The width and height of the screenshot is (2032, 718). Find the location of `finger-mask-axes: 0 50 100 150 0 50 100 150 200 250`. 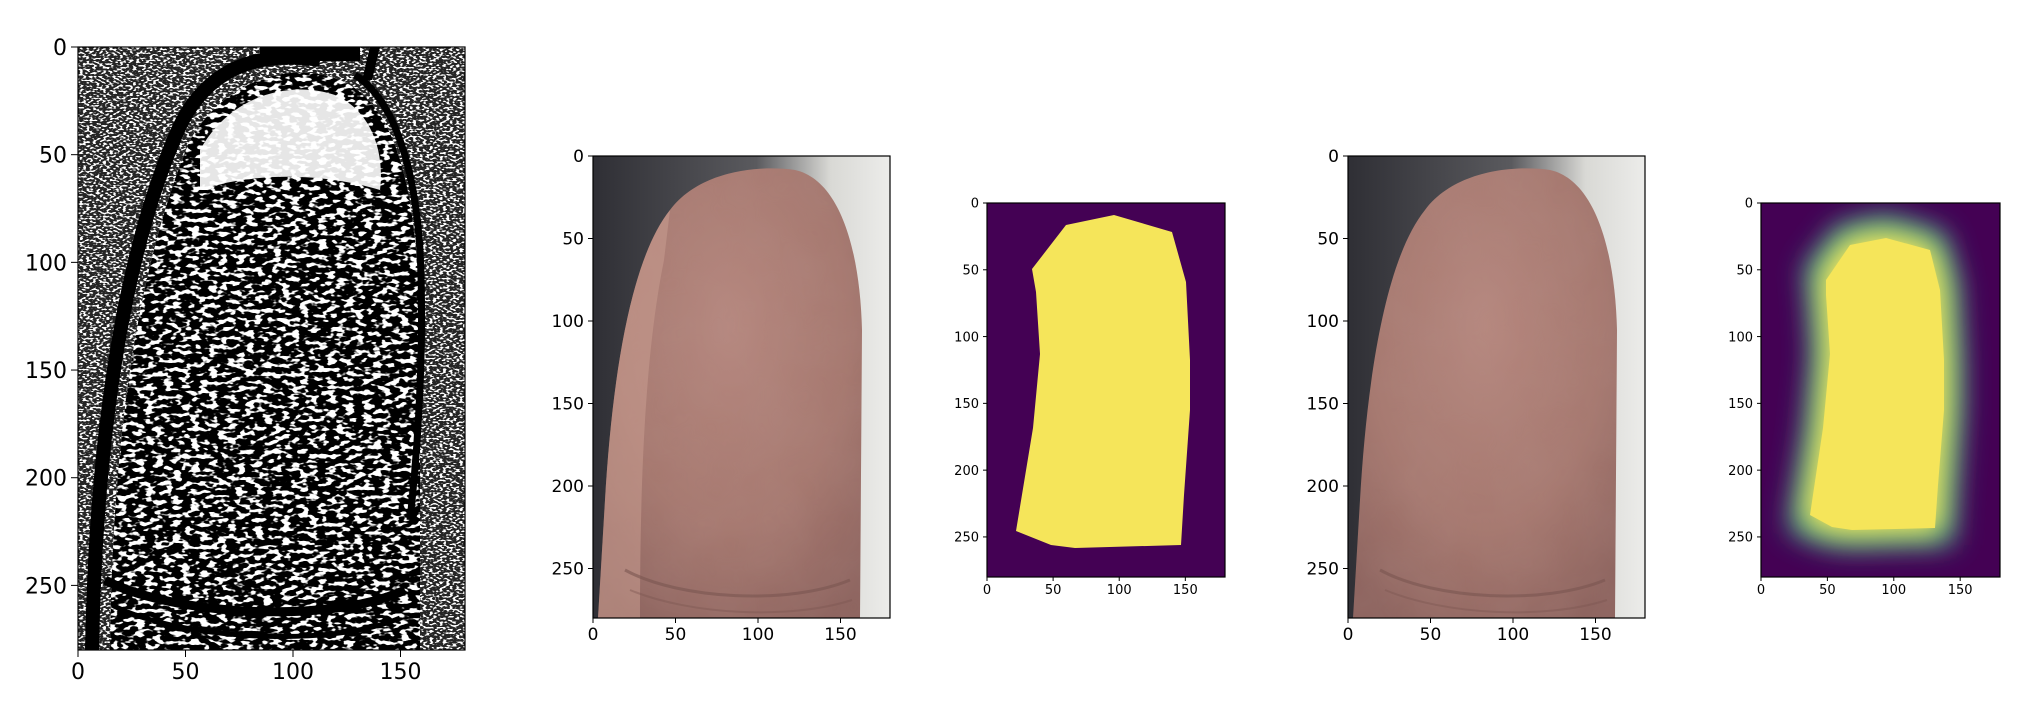

finger-mask-axes: 0 50 100 150 0 50 100 150 200 250 is located at coordinates (1076, 397).